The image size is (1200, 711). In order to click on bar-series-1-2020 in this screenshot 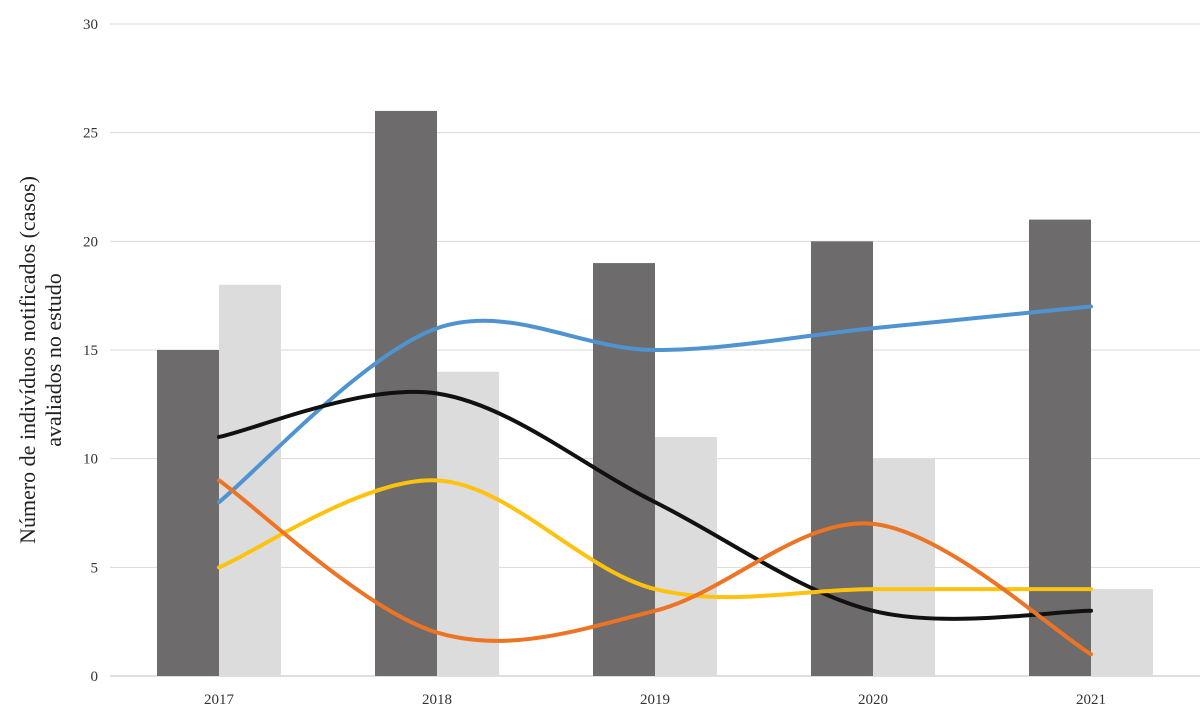, I will do `click(842, 459)`.